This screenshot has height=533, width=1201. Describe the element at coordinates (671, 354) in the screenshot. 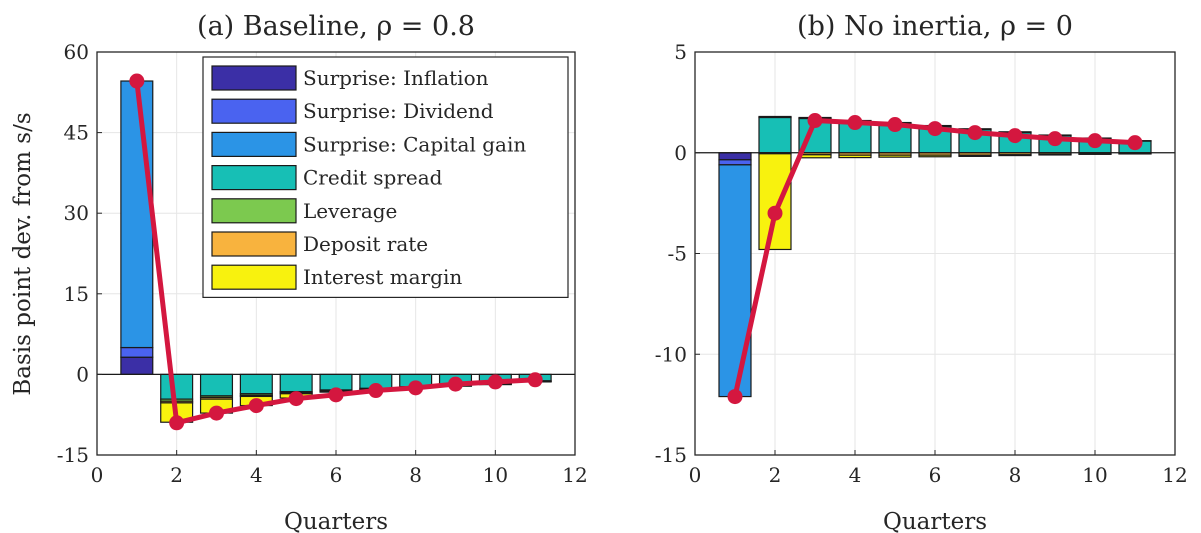

I see `y-tick-label: -10` at that location.